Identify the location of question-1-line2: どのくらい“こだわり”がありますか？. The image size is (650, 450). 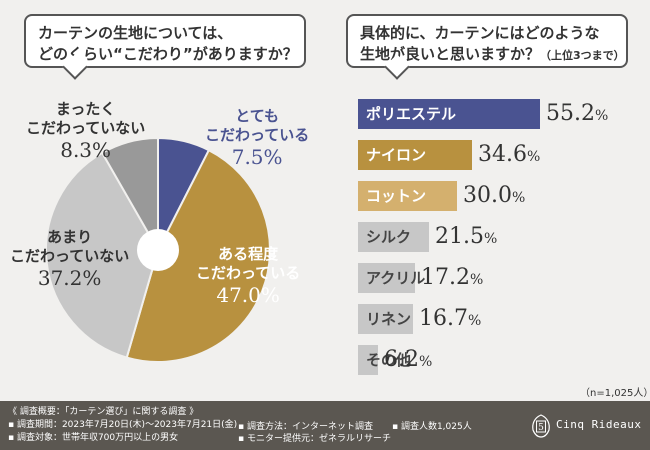
(168, 54).